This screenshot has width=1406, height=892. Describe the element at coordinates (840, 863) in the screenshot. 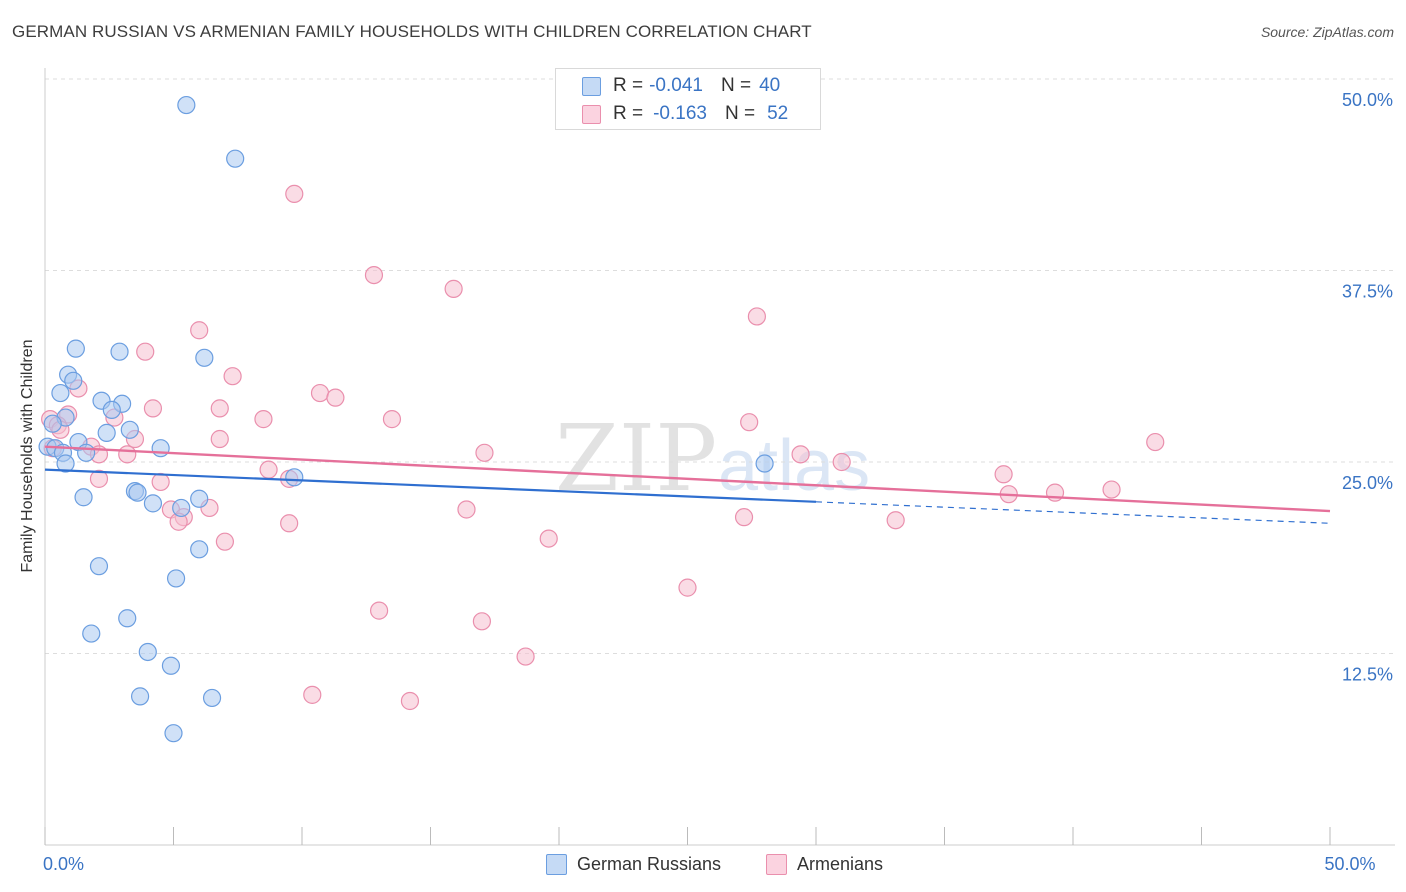

I see `bottom-legend-armenian-label: Armenians` at that location.